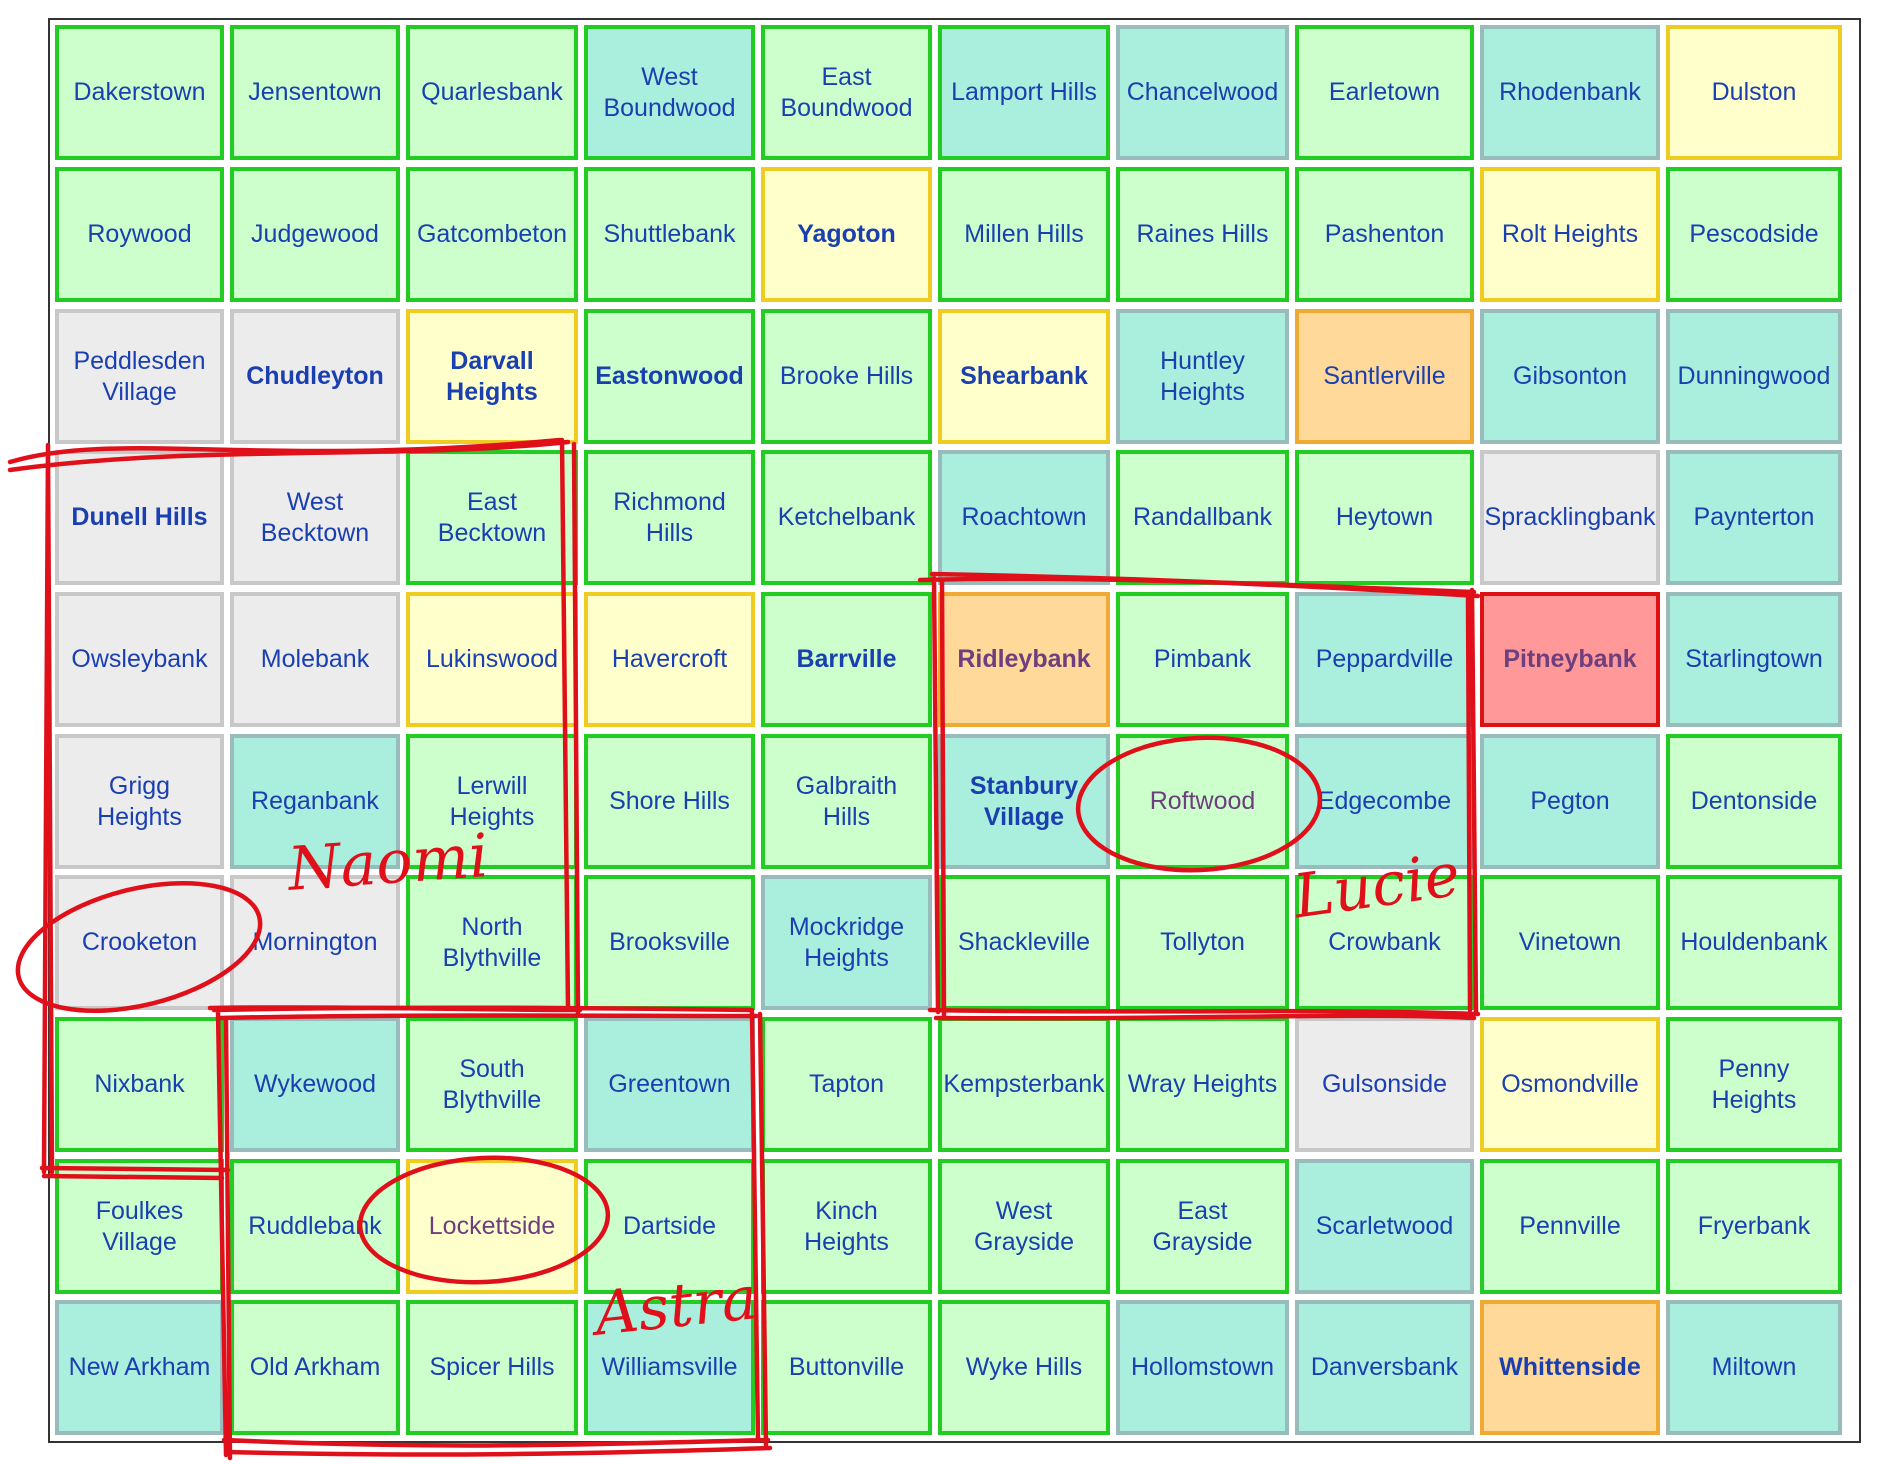  Describe the element at coordinates (669, 517) in the screenshot. I see `cell-richmond-hills: Richmond Hills` at that location.